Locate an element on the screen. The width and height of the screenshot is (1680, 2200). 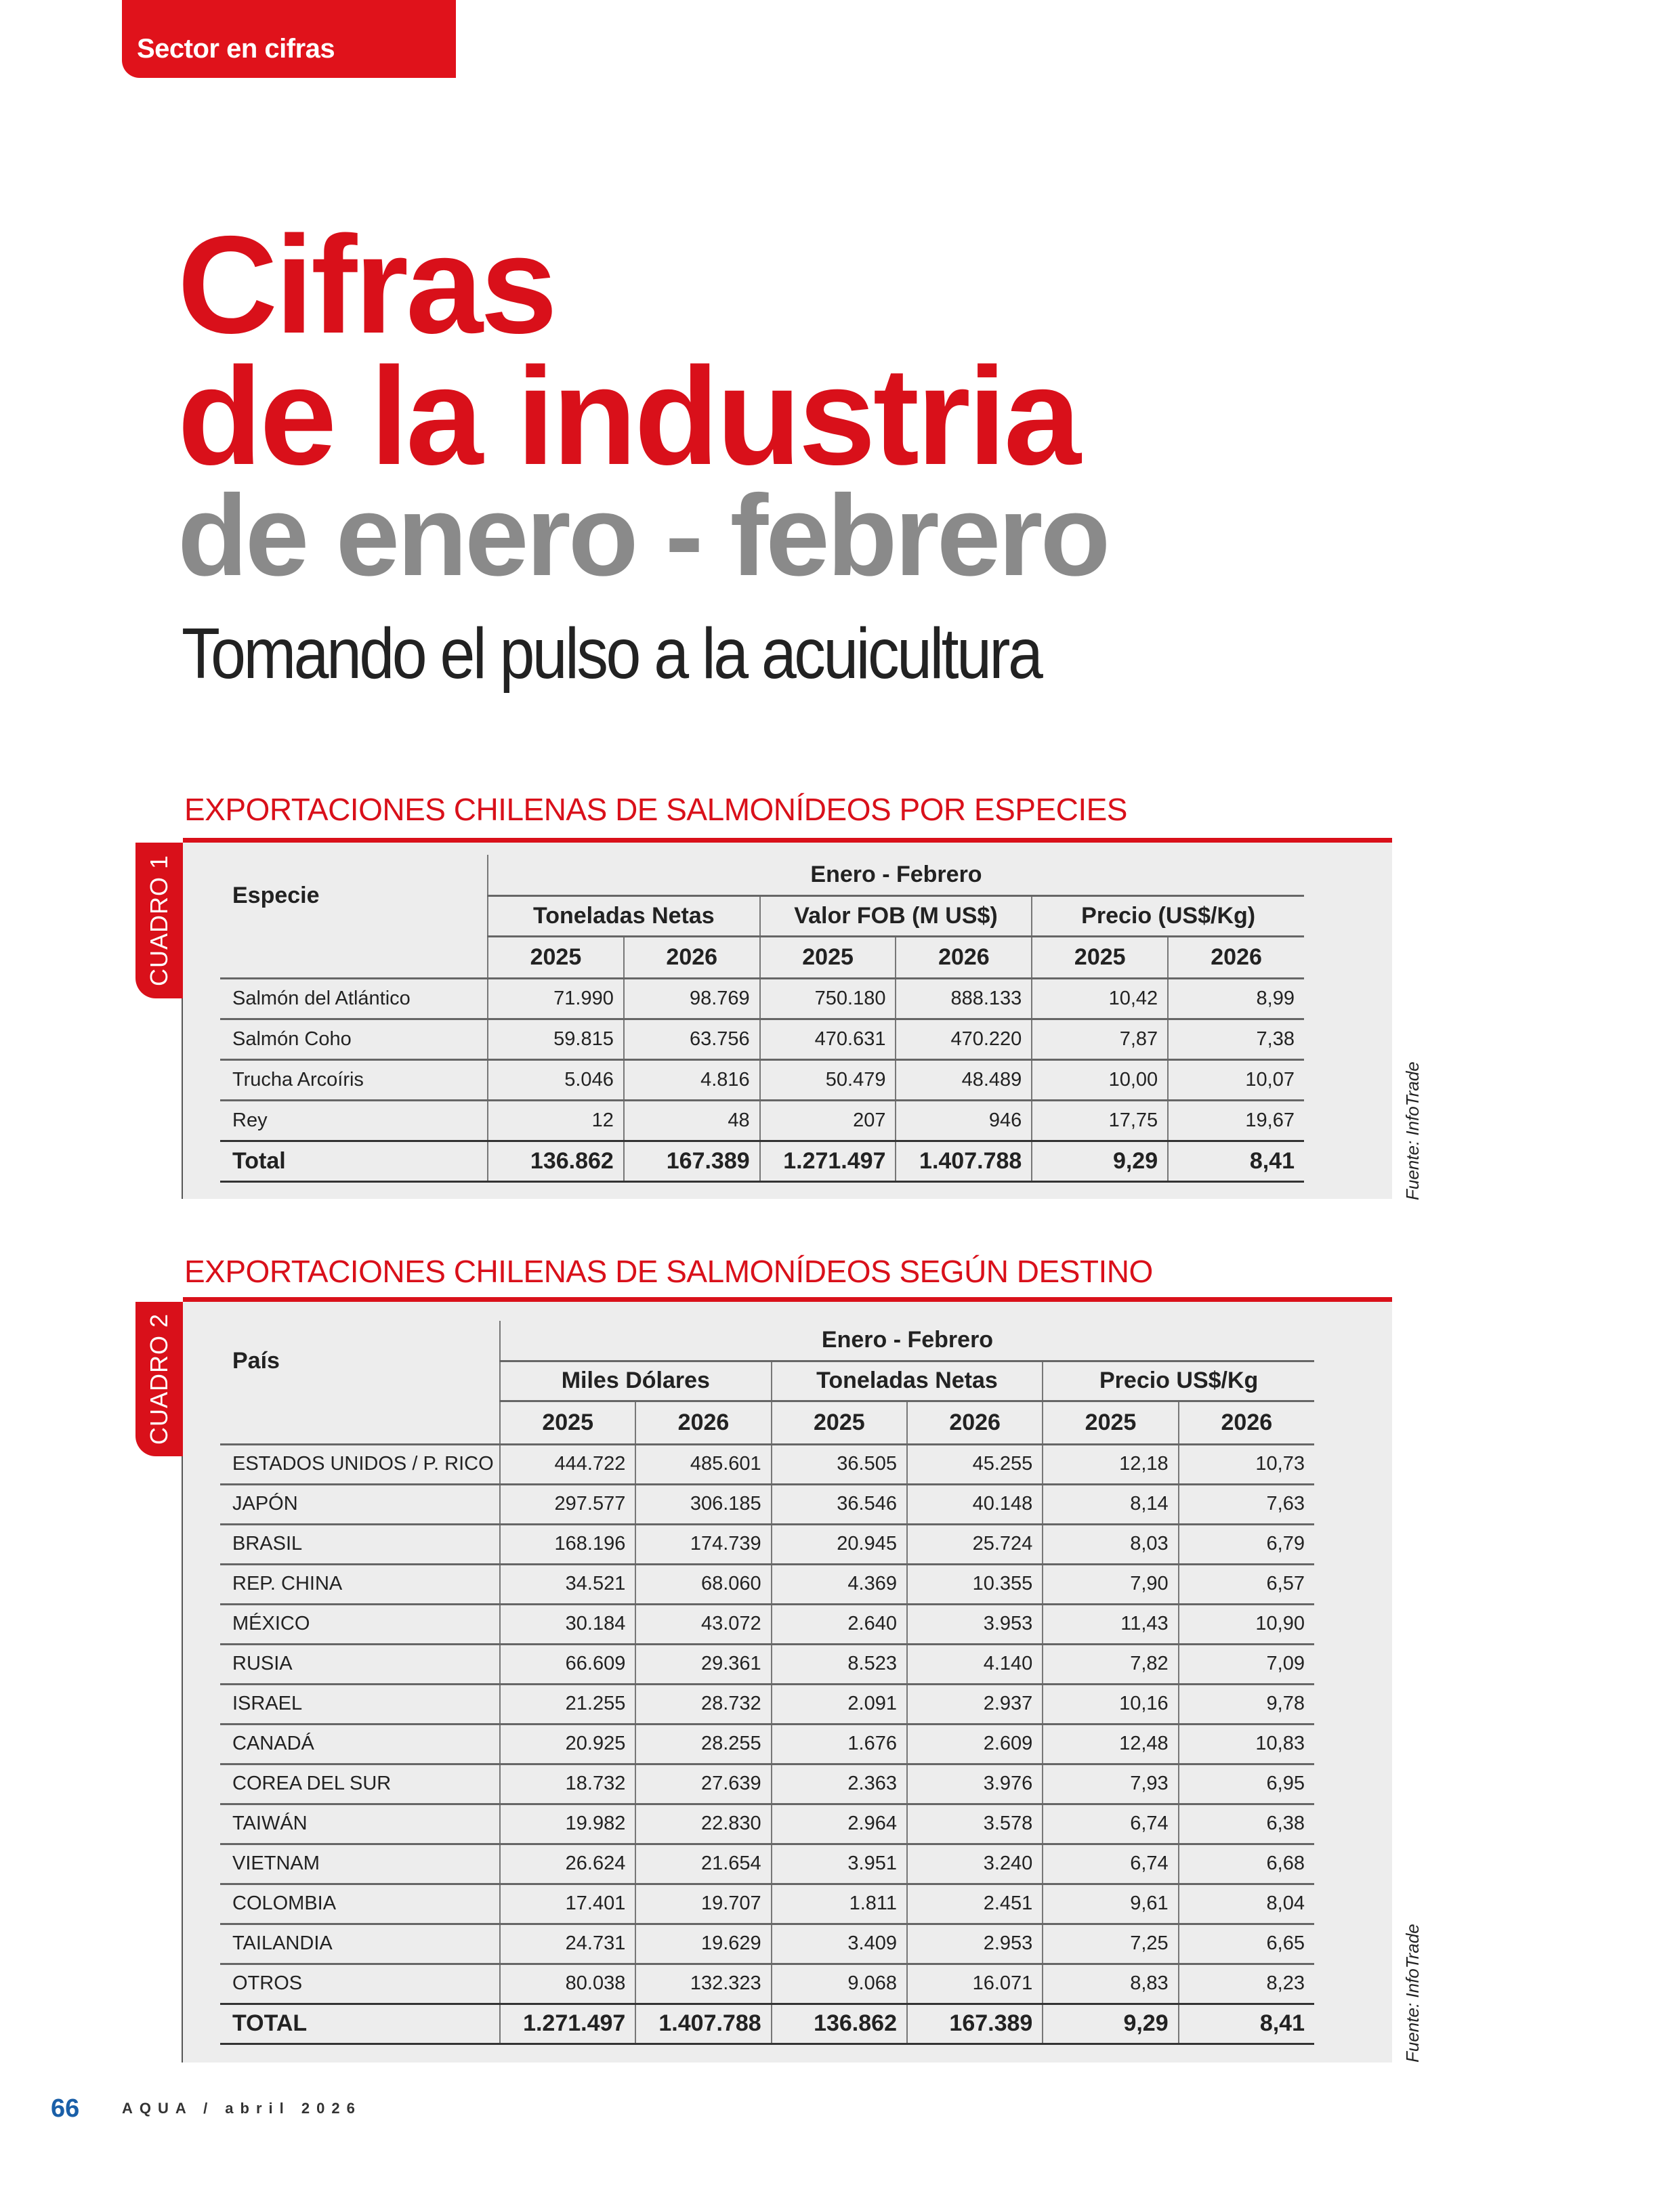
cell-value: 28.255 is located at coordinates (703, 1743).